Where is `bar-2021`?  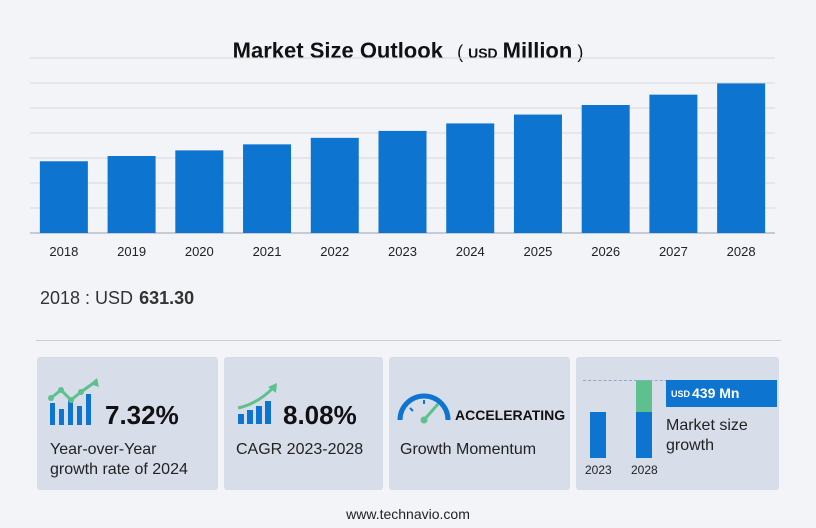 bar-2021 is located at coordinates (267, 188).